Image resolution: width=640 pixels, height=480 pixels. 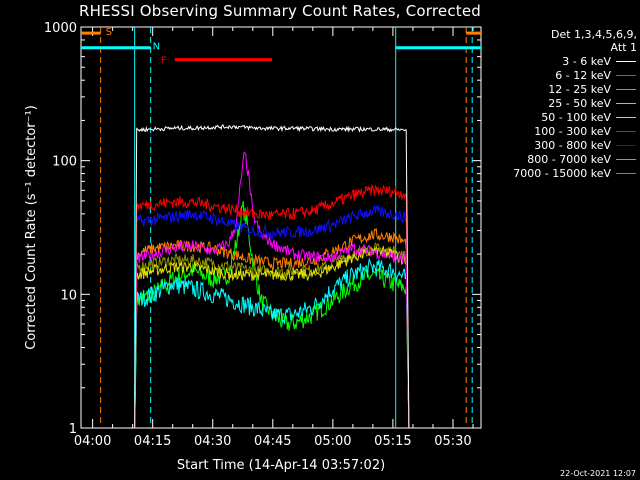 What do you see at coordinates (598, 473) in the screenshot?
I see `timestamp: 22-Oct-2021 12:07` at bounding box center [598, 473].